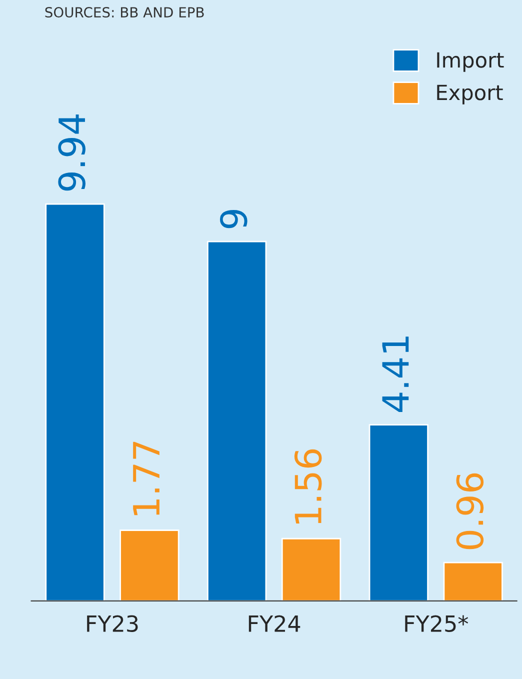 The width and height of the screenshot is (522, 679). What do you see at coordinates (146, 479) in the screenshot?
I see `data-label: 1.77` at bounding box center [146, 479].